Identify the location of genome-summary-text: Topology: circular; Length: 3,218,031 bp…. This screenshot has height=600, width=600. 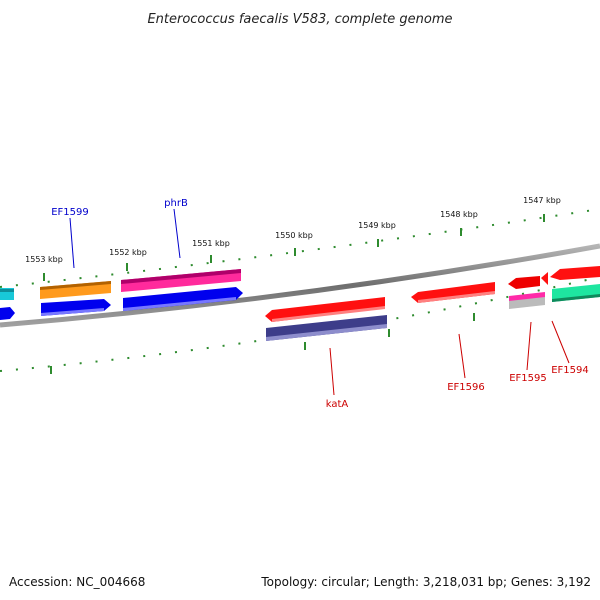
(425, 582).